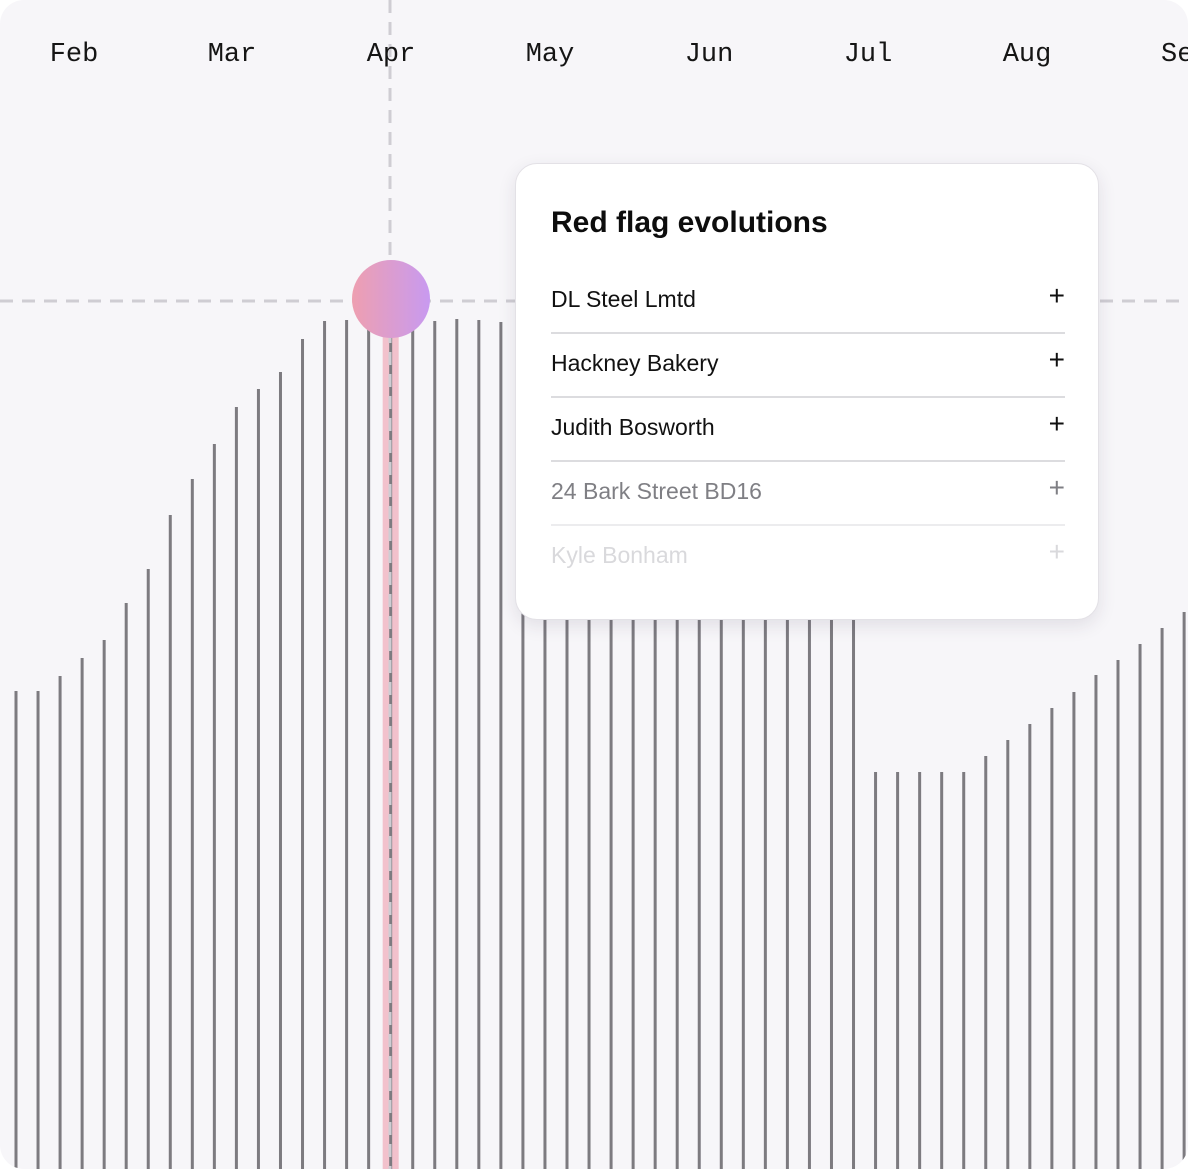 This screenshot has height=1169, width=1188. Describe the element at coordinates (868, 55) in the screenshot. I see `month-label: Jul` at that location.